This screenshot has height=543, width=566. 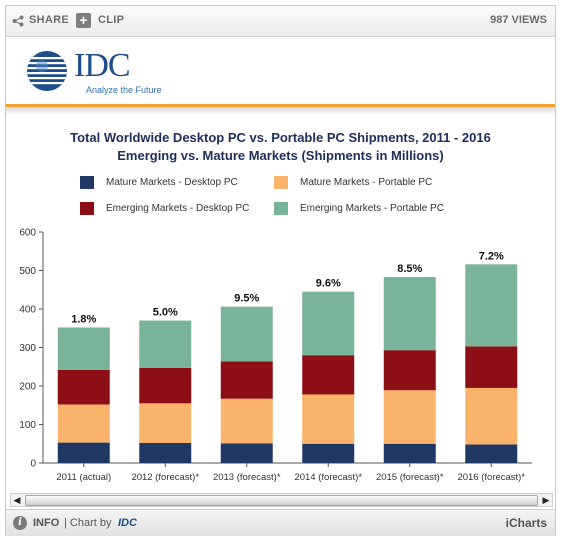 What do you see at coordinates (20, 523) in the screenshot?
I see `info-icon: i` at bounding box center [20, 523].